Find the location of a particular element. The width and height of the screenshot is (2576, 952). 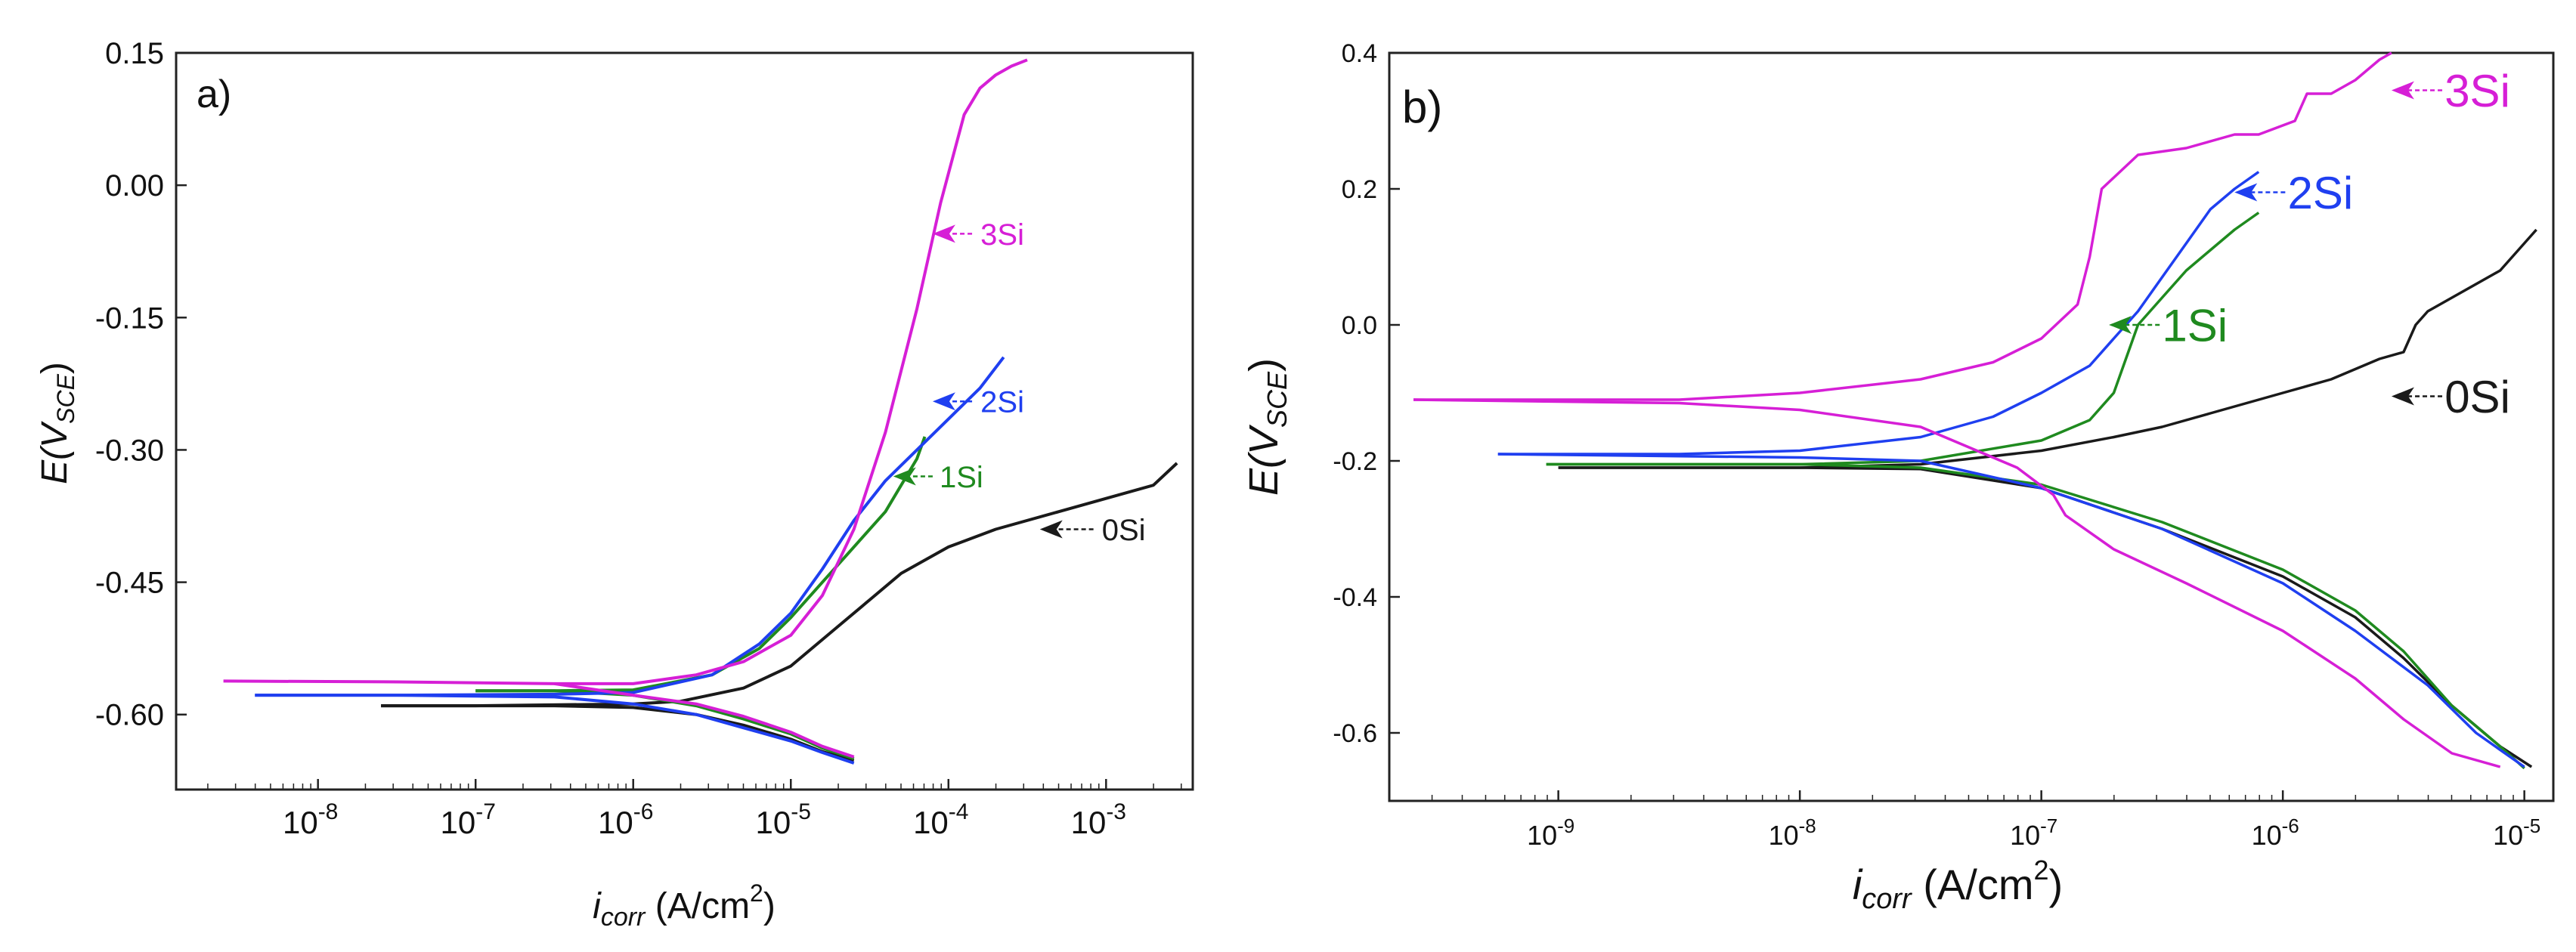

x-tick-label: 10⁻⁴ is located at coordinates (940, 819).